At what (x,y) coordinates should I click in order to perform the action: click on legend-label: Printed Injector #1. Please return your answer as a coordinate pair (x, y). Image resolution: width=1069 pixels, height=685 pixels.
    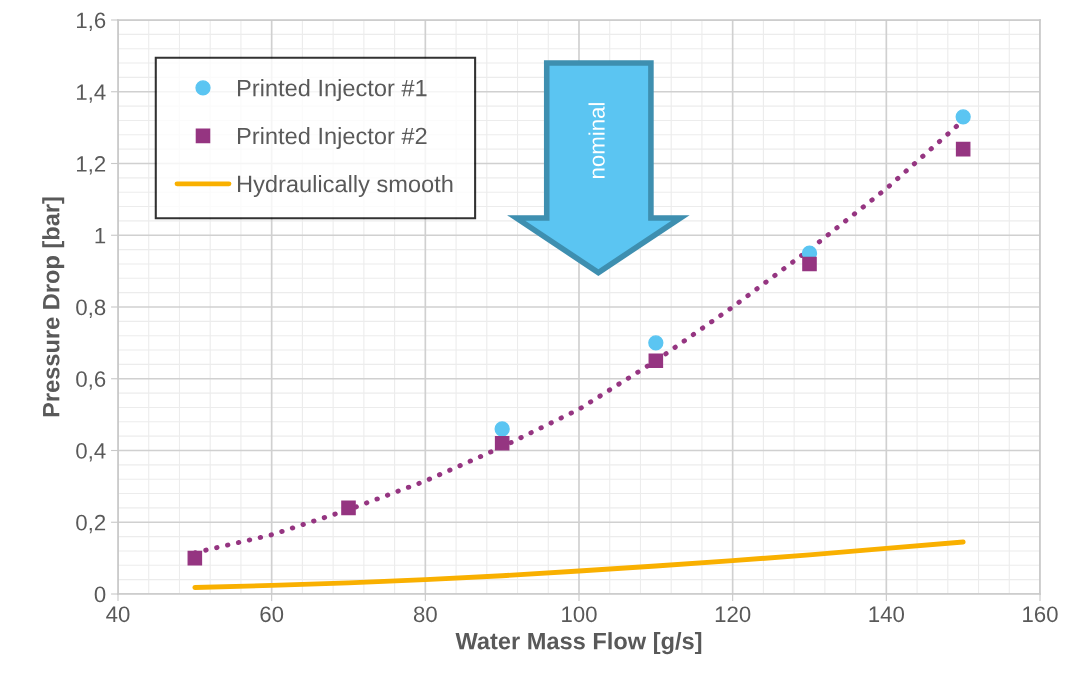
    Looking at the image, I should click on (332, 90).